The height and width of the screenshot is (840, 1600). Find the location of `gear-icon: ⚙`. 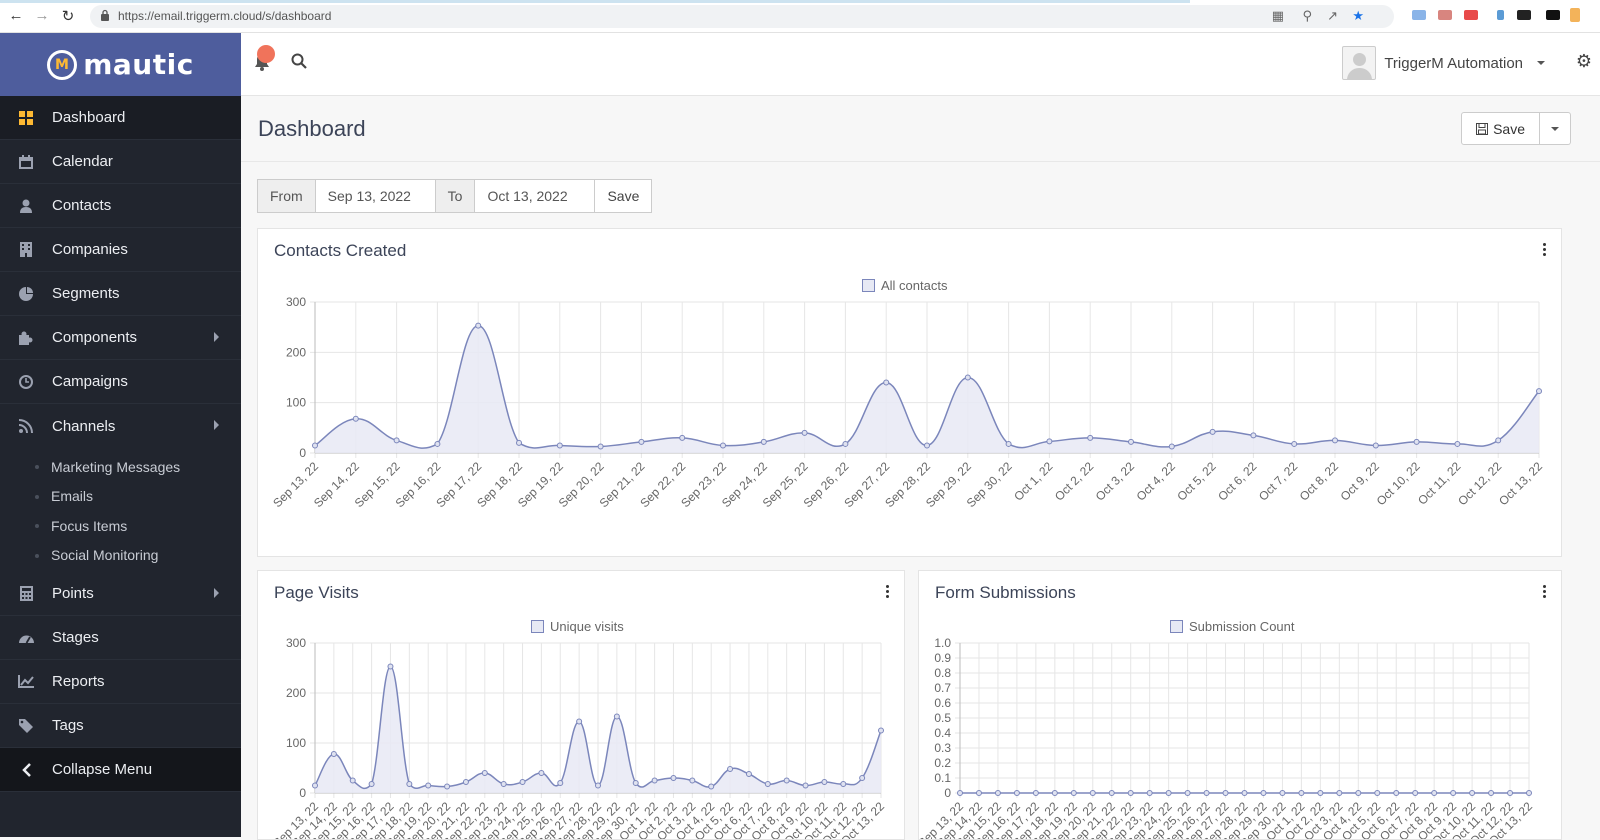

gear-icon: ⚙ is located at coordinates (1583, 61).